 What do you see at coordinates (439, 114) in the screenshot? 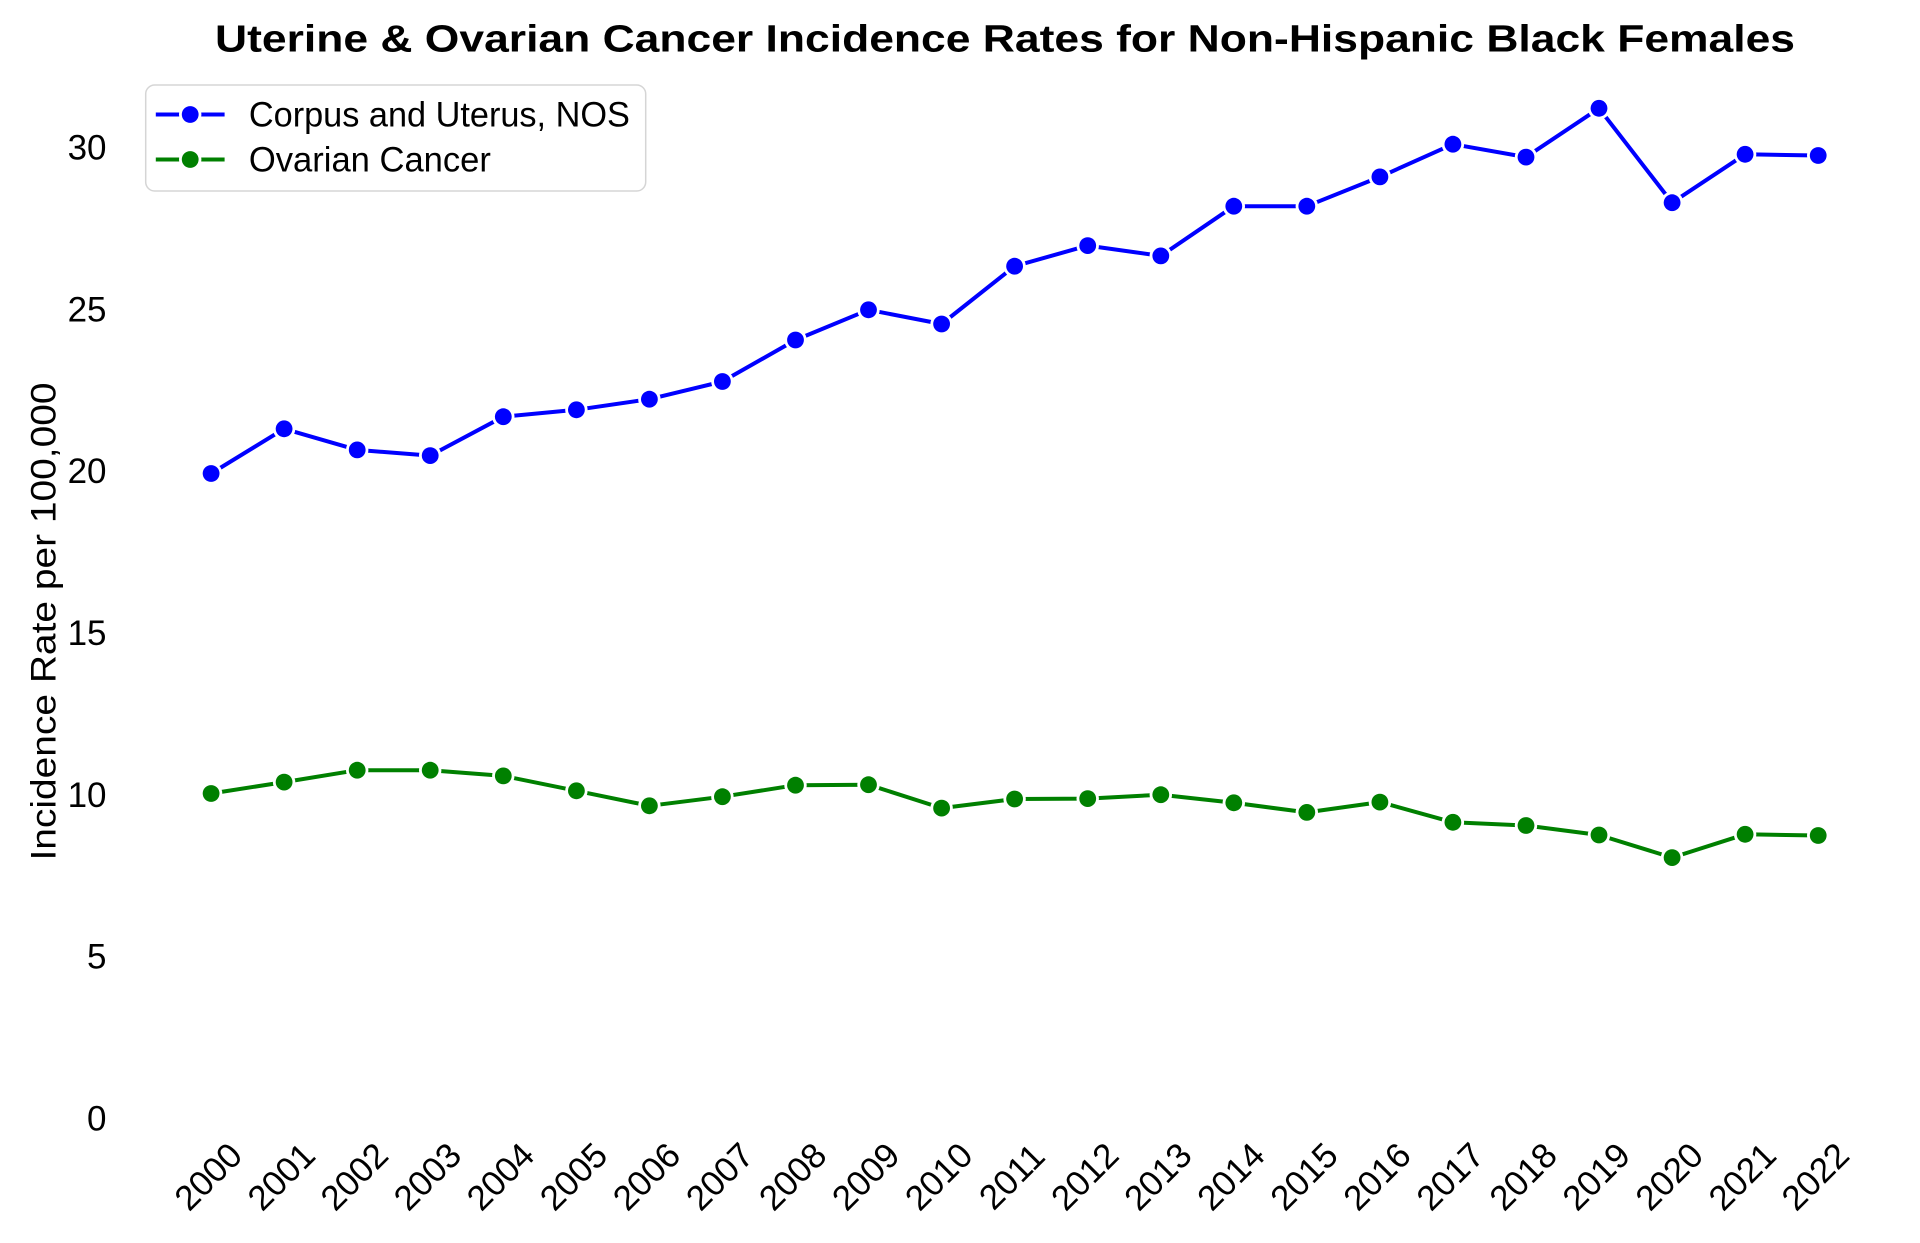
I see `svg-text: Corpus and Uterus, NOS` at bounding box center [439, 114].